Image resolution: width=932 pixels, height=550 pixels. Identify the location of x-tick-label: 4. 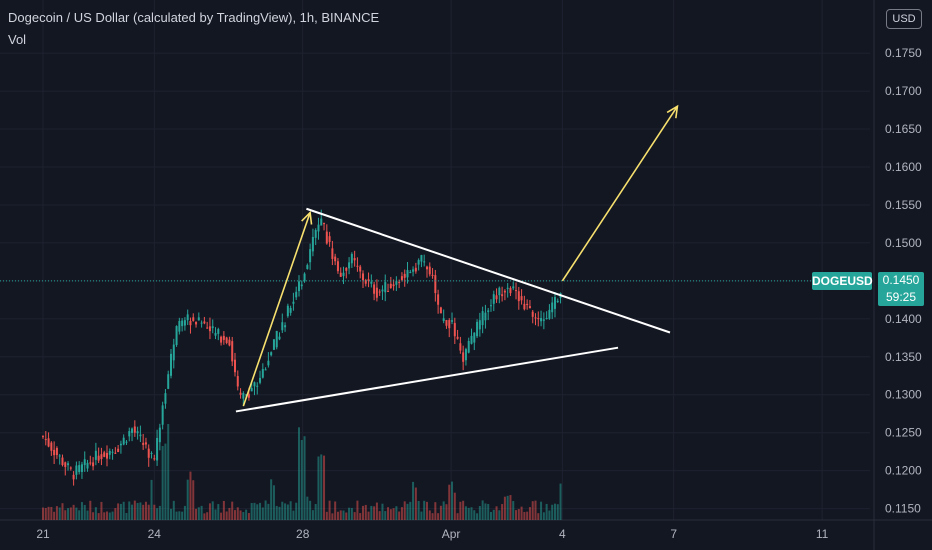
(562, 534).